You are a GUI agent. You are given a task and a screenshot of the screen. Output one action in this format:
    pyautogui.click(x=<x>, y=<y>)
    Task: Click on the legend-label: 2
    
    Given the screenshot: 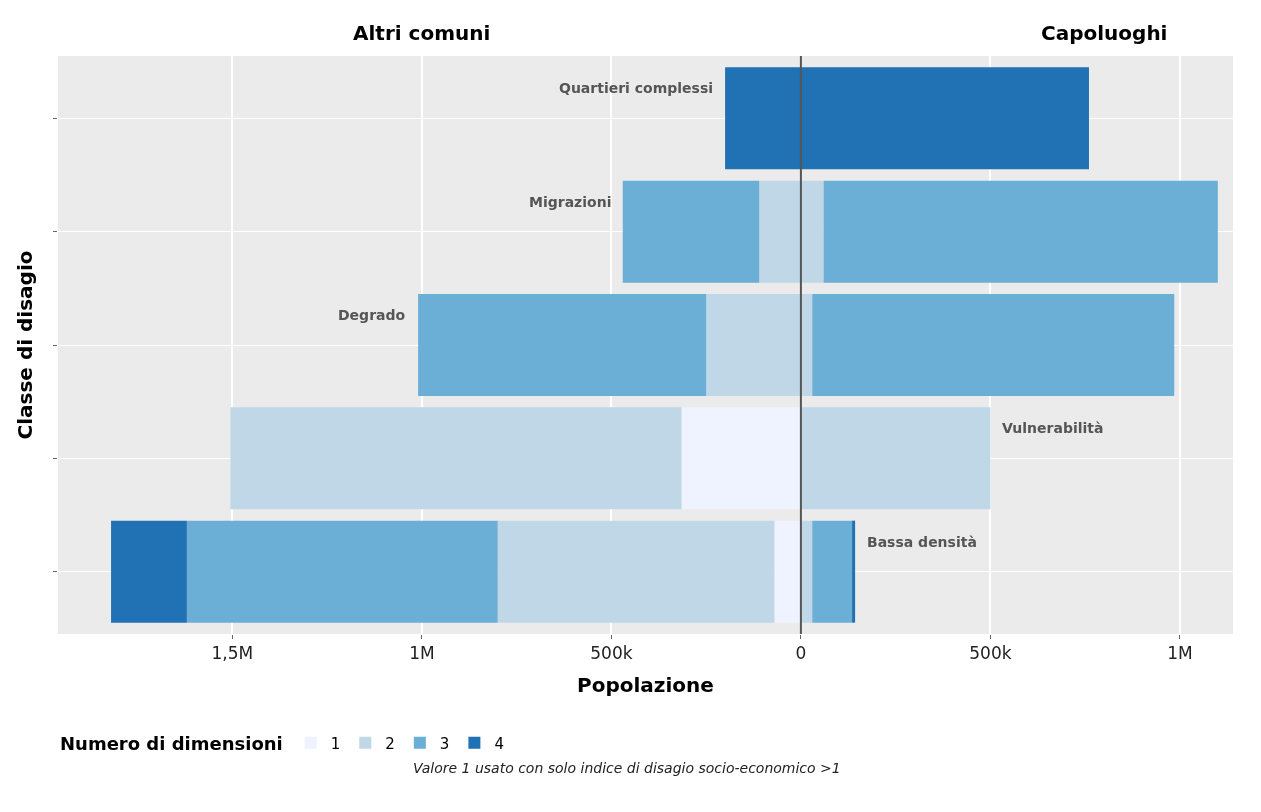 What is the action you would take?
    pyautogui.click(x=390, y=743)
    